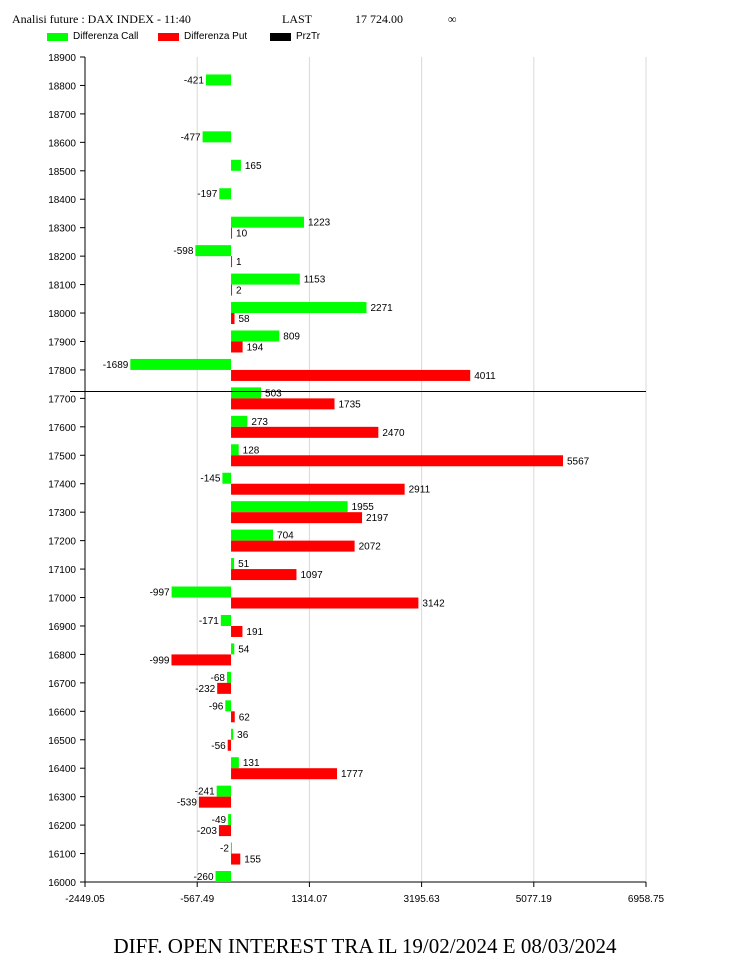  What do you see at coordinates (242, 234) in the screenshot?
I see `data-label-put: 10` at bounding box center [242, 234].